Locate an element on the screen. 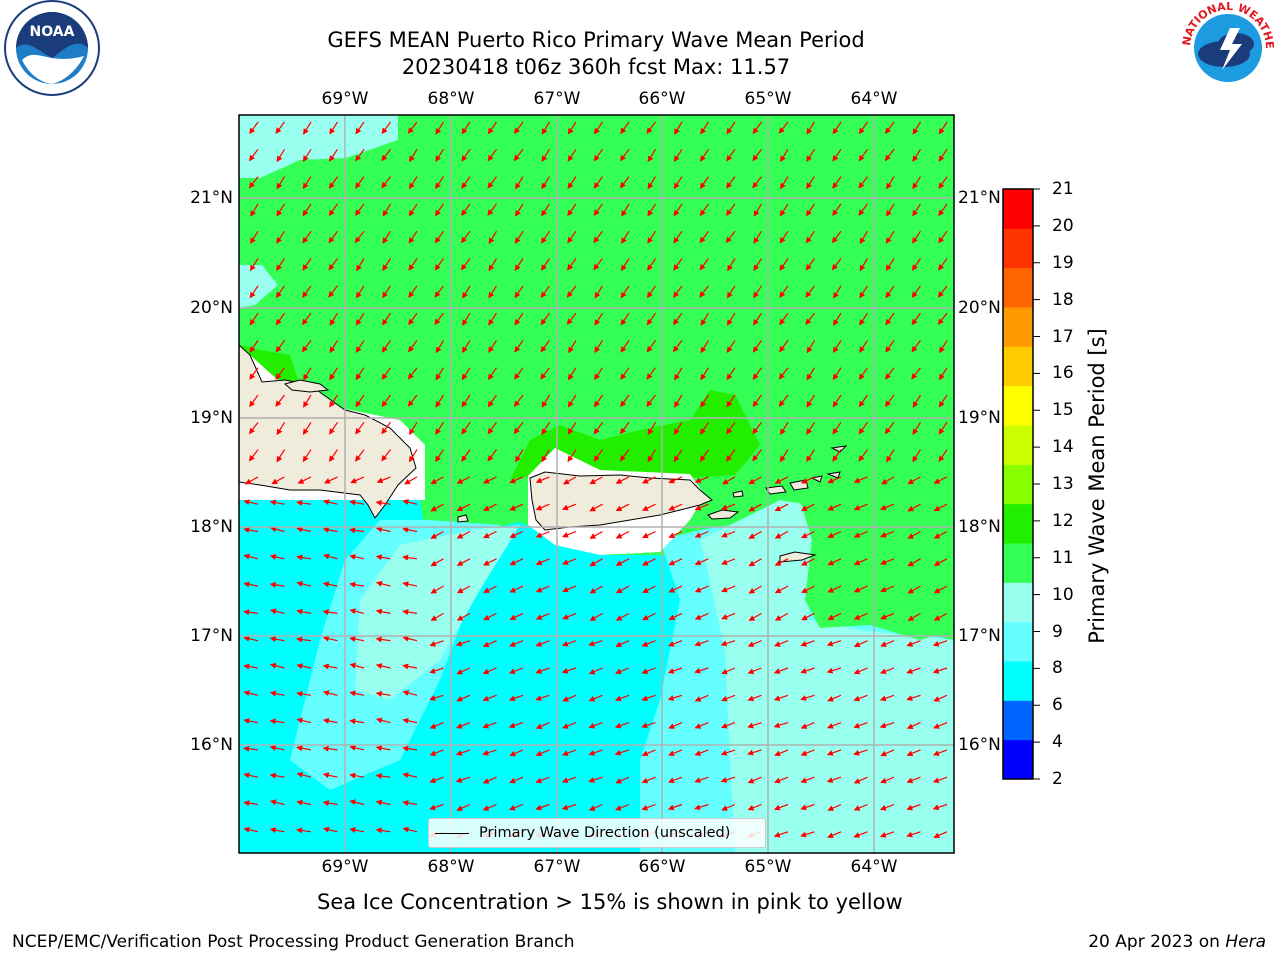 The width and height of the screenshot is (1280, 960). lon-label-top: 65°W is located at coordinates (768, 99).